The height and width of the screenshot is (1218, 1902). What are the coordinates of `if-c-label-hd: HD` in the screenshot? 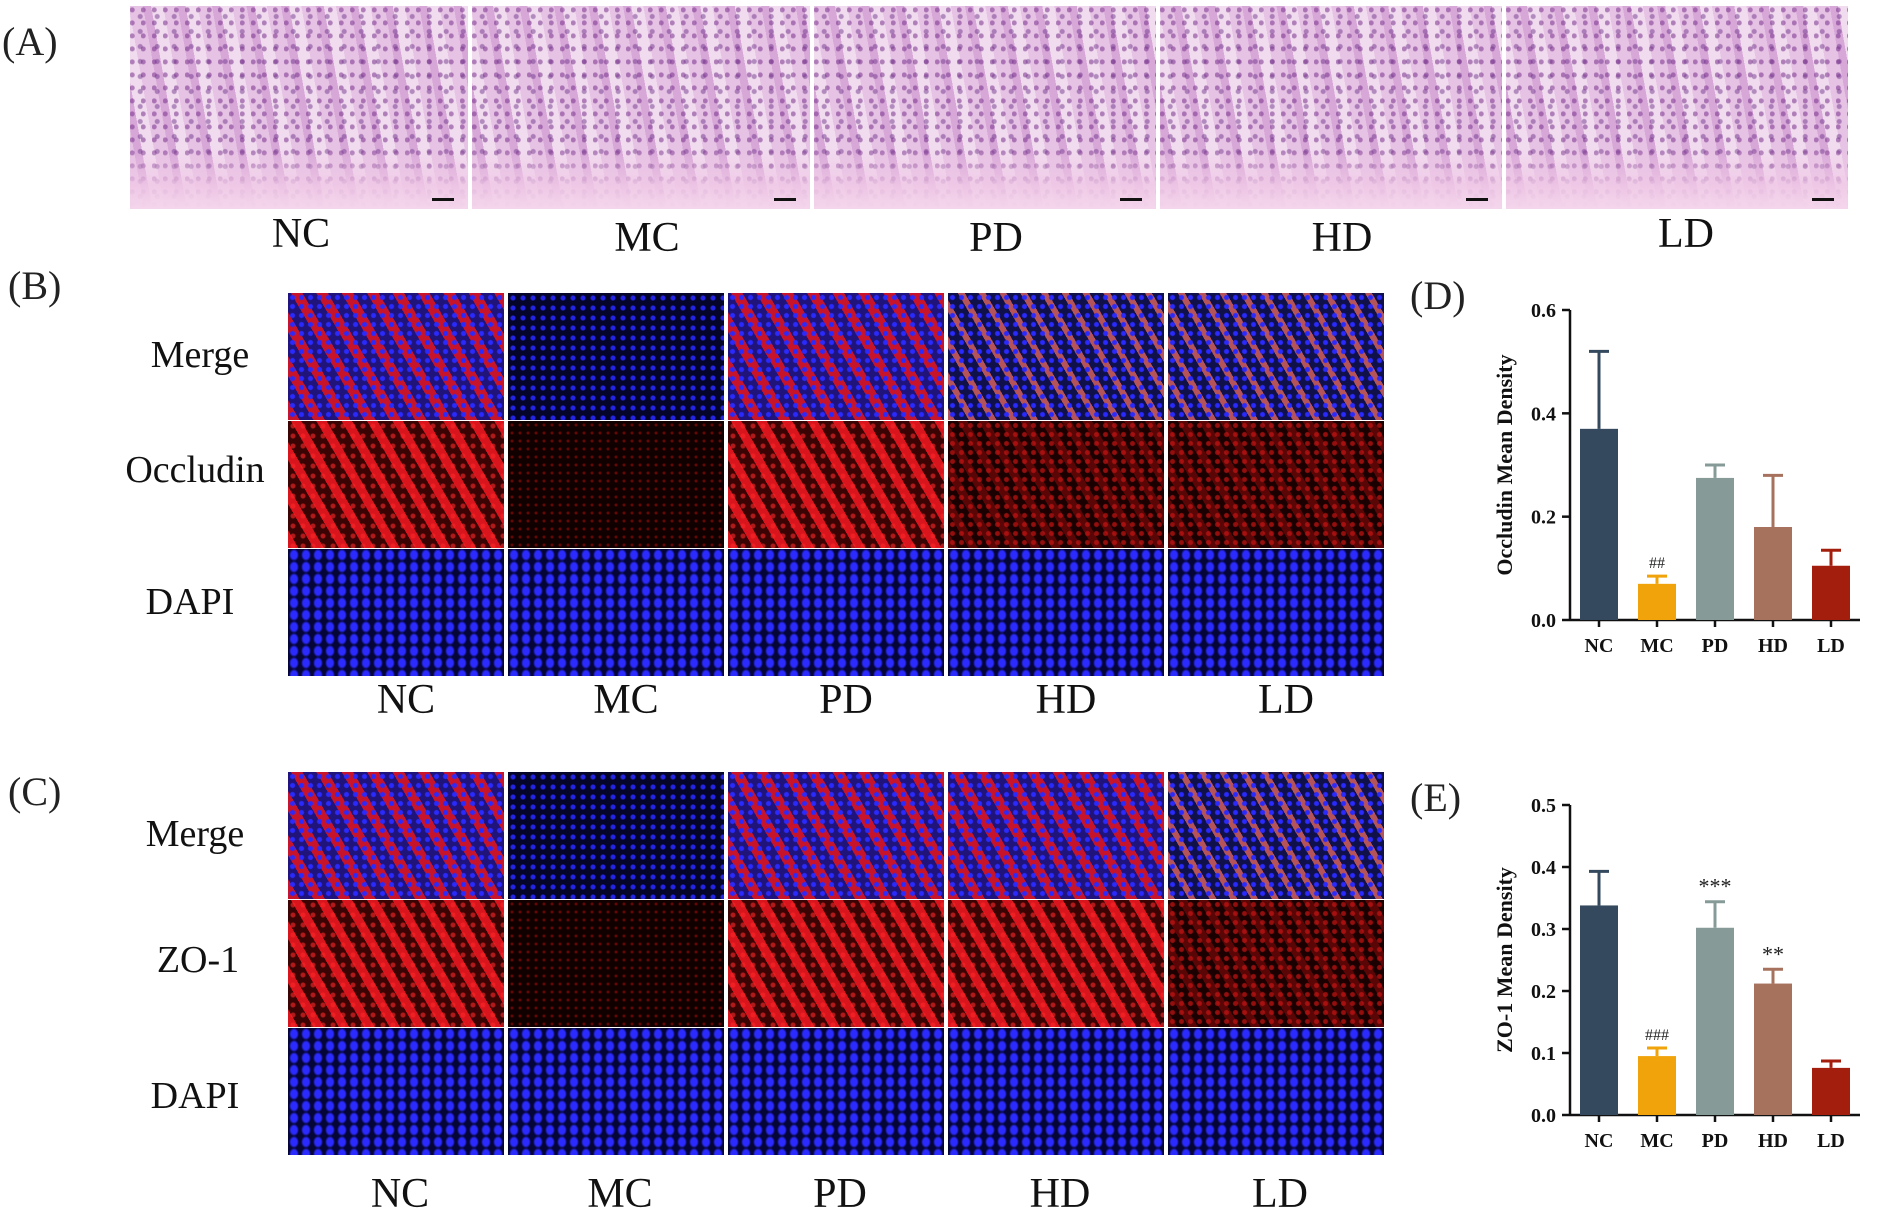 It's located at (1060, 1194).